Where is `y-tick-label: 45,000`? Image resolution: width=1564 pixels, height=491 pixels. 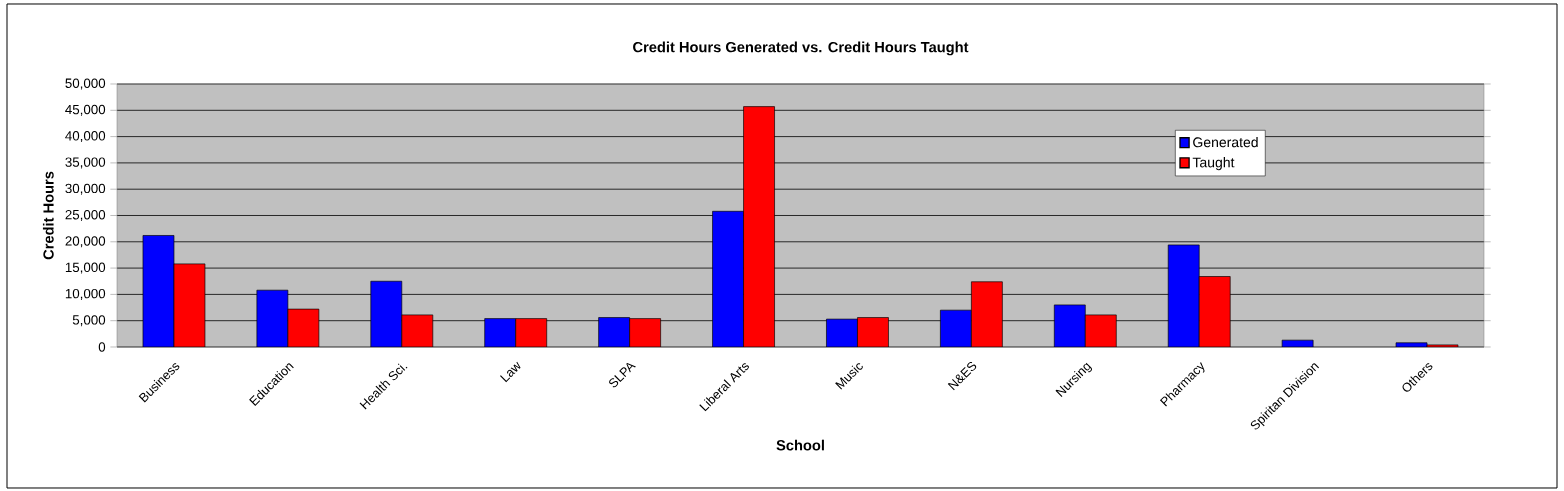
y-tick-label: 45,000 is located at coordinates (85, 110).